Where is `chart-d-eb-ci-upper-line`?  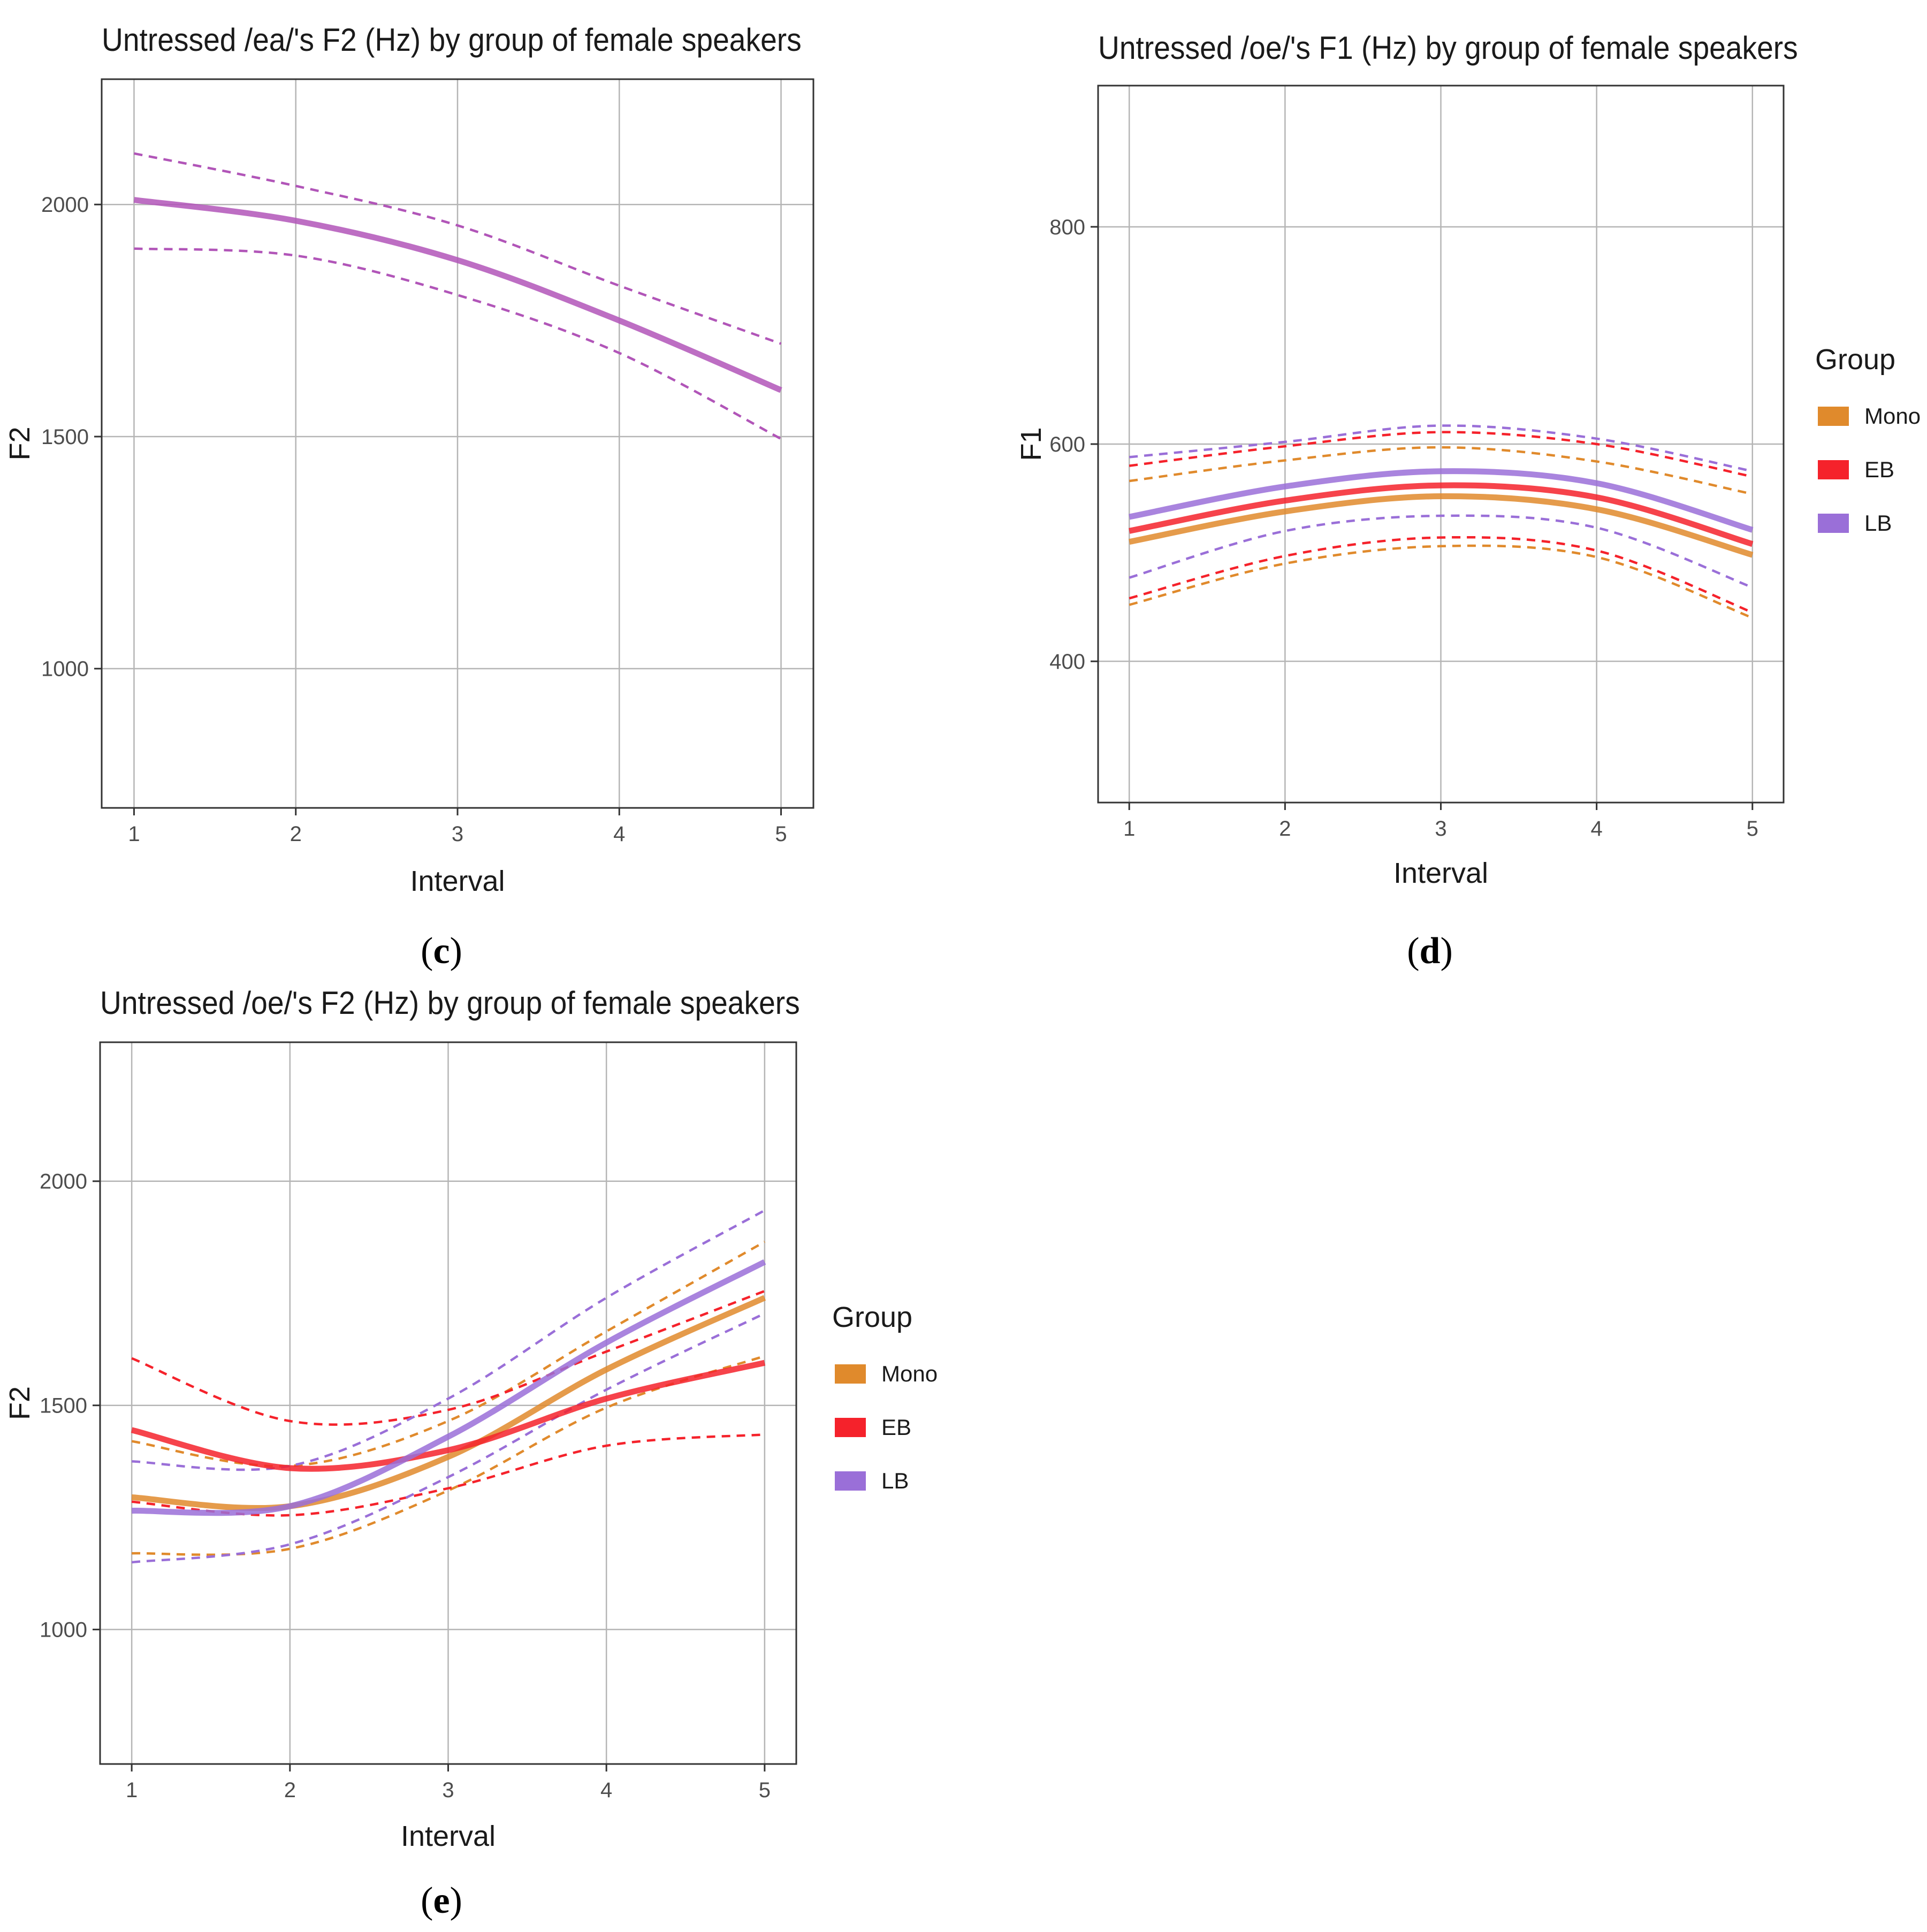 chart-d-eb-ci-upper-line is located at coordinates (1441, 454).